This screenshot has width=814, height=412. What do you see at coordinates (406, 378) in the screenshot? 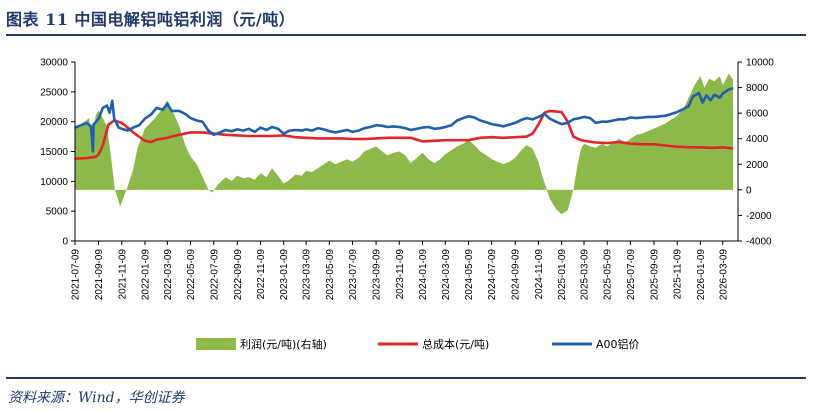
I see `source-divider` at bounding box center [406, 378].